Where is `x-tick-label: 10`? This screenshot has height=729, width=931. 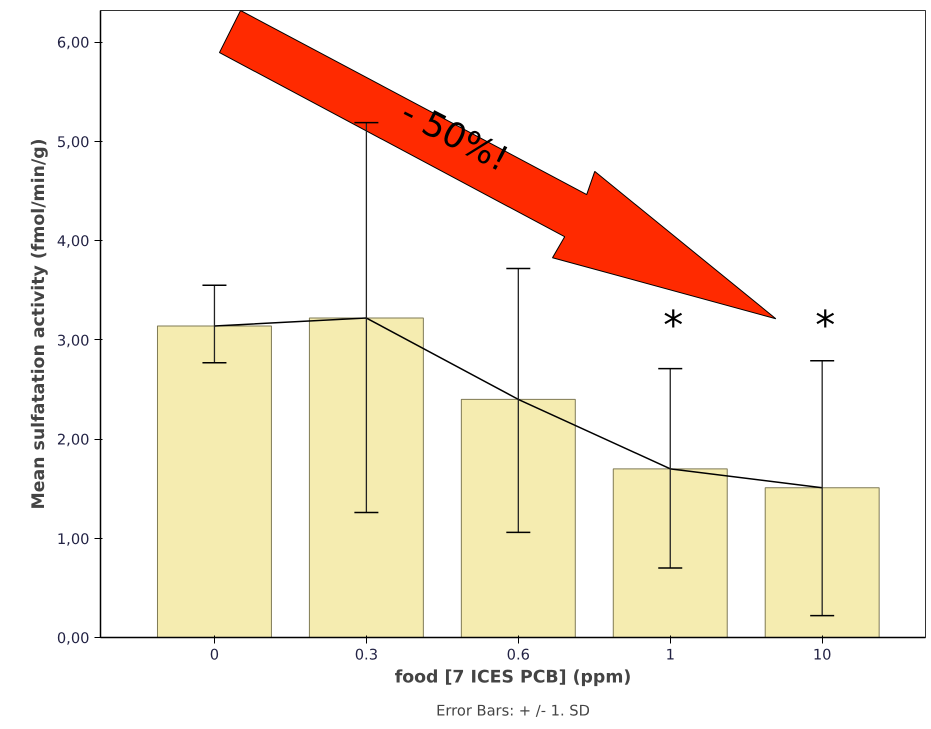 x-tick-label: 10 is located at coordinates (822, 655).